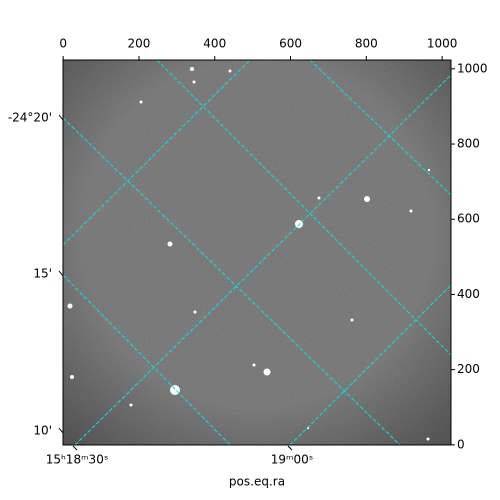 The image size is (500, 500). What do you see at coordinates (292, 460) in the screenshot?
I see `ra-tick-label: 19ᵐ00ˢ` at bounding box center [292, 460].